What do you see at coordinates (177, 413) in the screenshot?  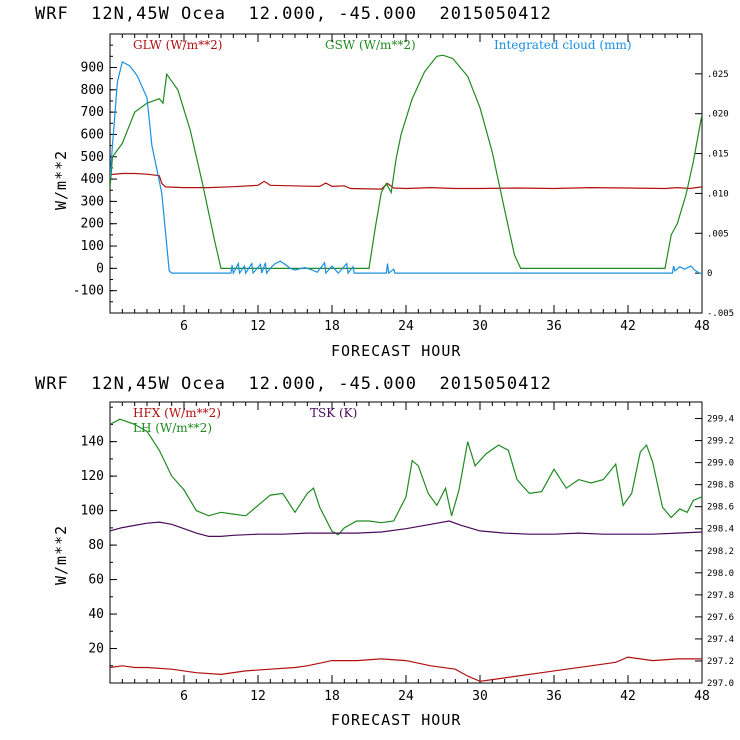 I see `legend-hfx: HFX (W/m**2)` at bounding box center [177, 413].